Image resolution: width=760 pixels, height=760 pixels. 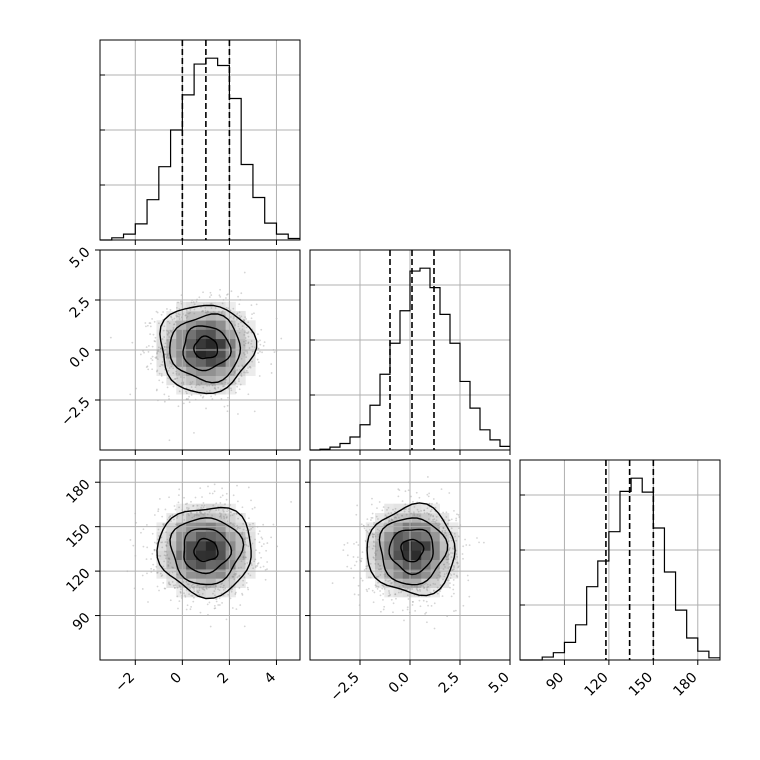 What do you see at coordinates (204, 553) in the screenshot?
I see `contour-2-sigma` at bounding box center [204, 553].